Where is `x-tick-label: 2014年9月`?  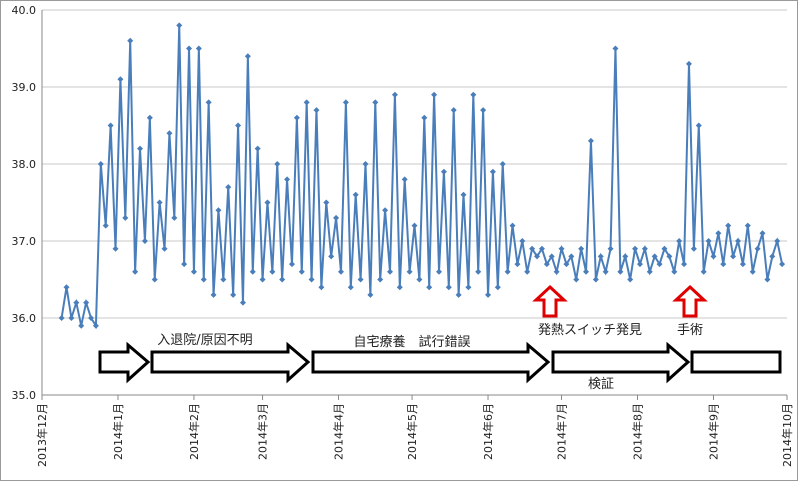 x-tick-label: 2014年9月 is located at coordinates (713, 431).